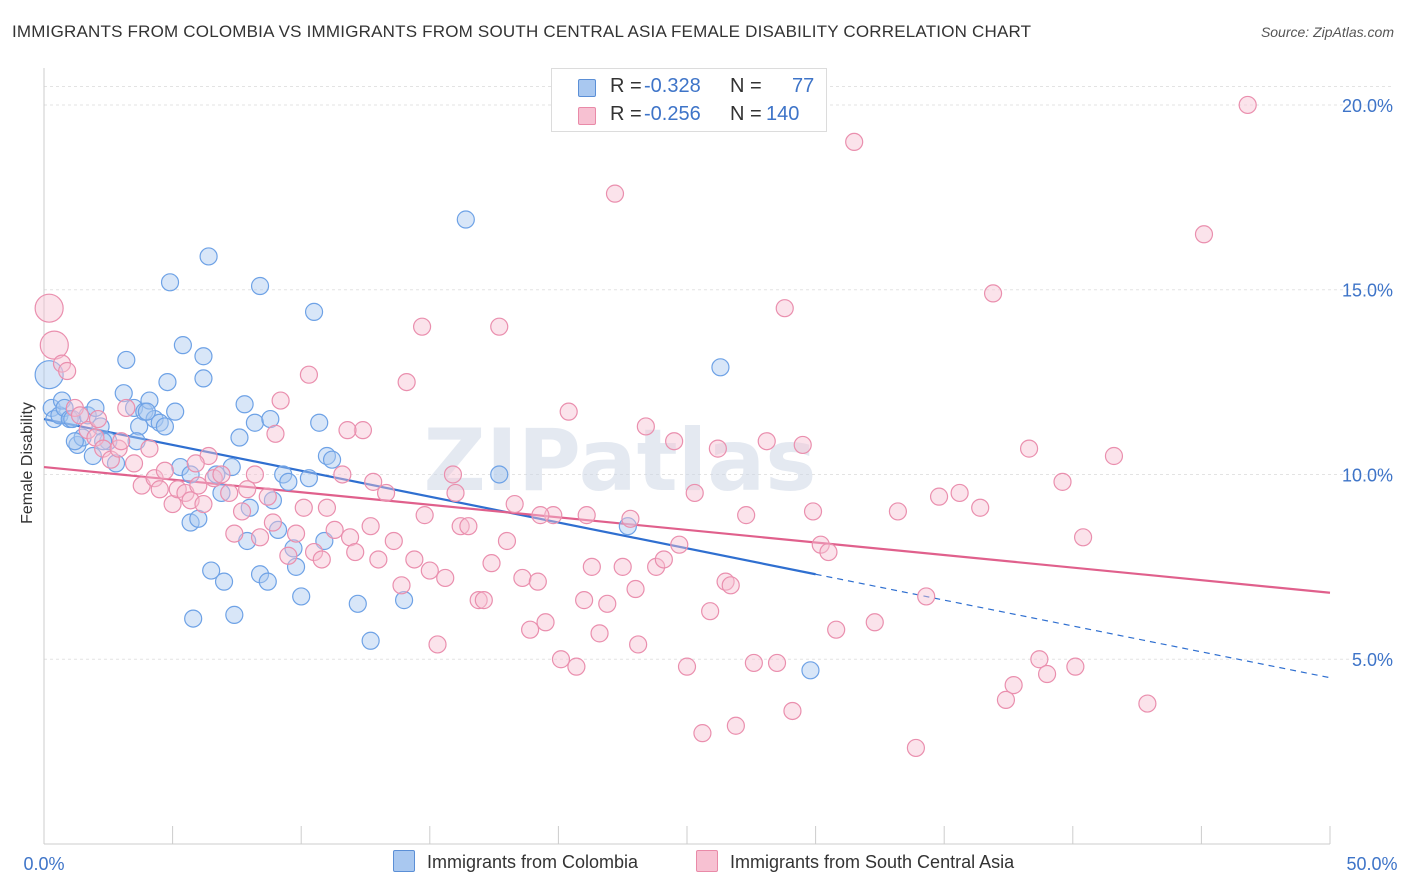  I want to click on y-axis-label: Female Disability, so click(27, 463).